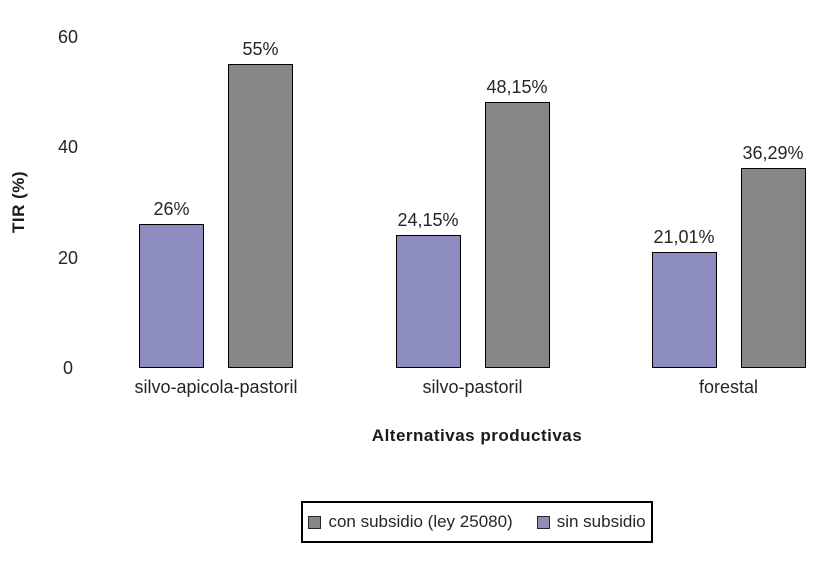 The width and height of the screenshot is (827, 565). I want to click on y-tick-label: 40, so click(68, 147).